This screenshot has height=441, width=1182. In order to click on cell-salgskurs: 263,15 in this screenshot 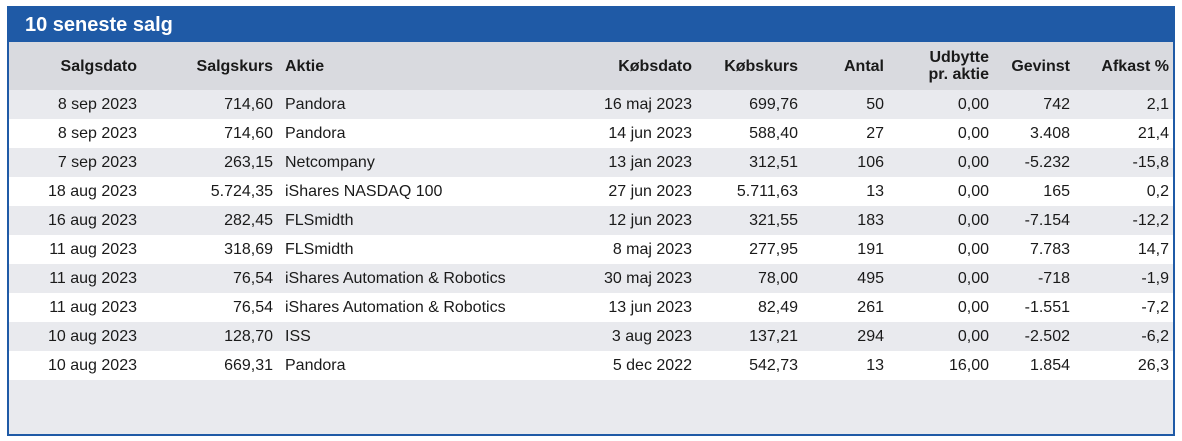, I will do `click(248, 162)`.